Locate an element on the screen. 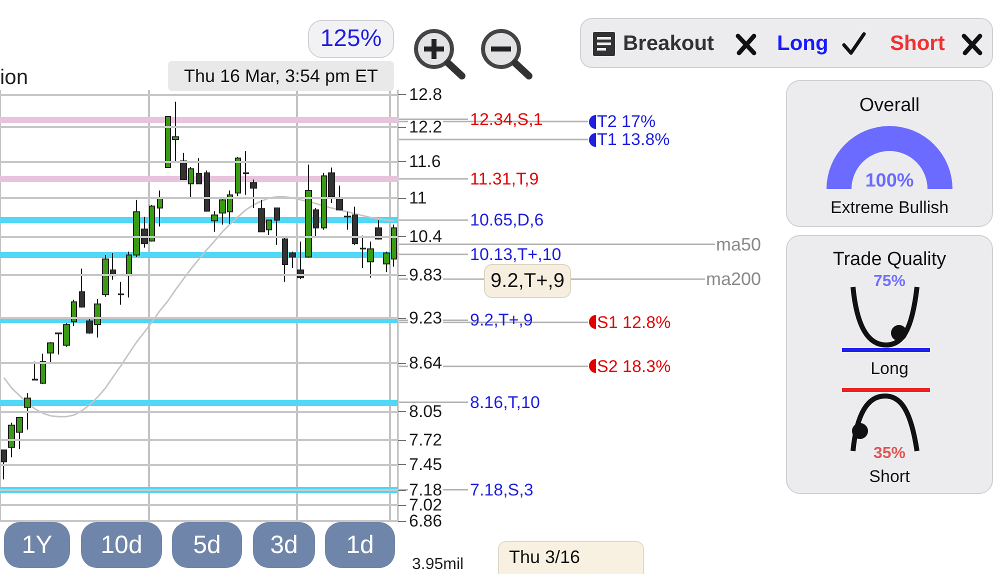 This screenshot has height=574, width=1000. text: 75% is located at coordinates (889, 282).